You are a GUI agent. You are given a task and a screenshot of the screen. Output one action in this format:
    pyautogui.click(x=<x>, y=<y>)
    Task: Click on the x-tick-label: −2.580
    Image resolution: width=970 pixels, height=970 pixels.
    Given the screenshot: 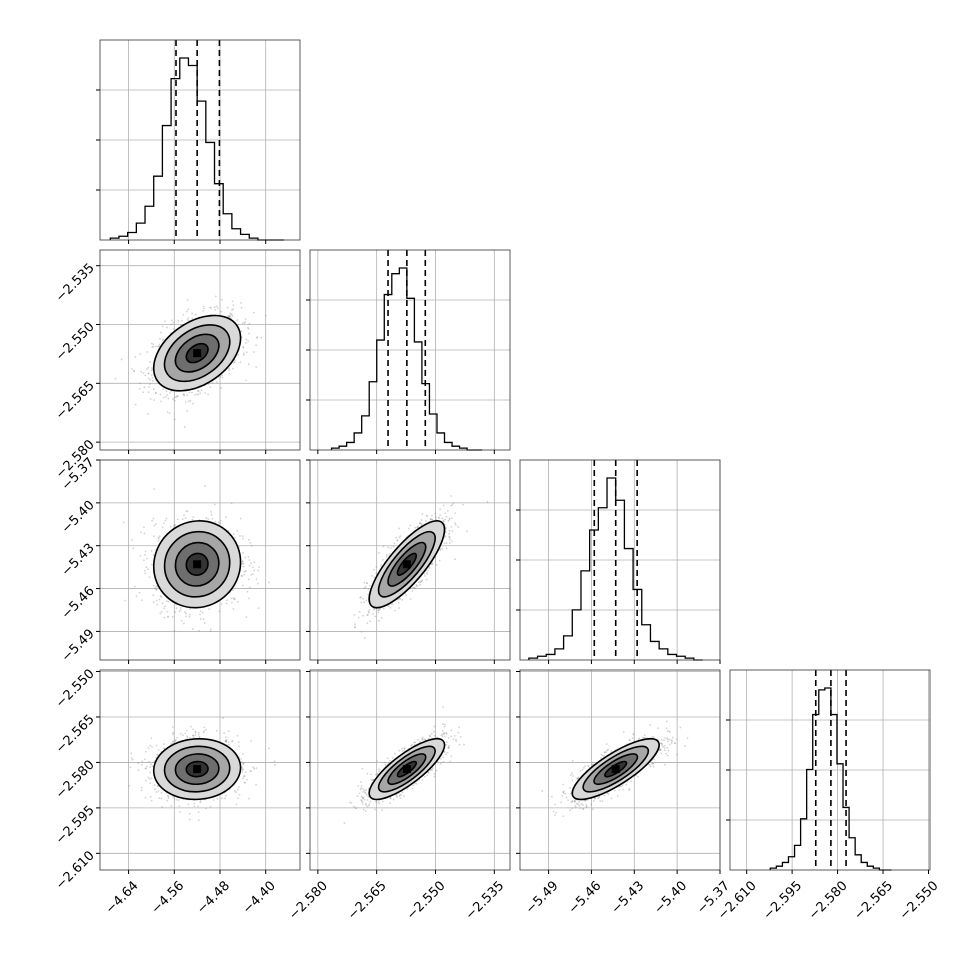 What is the action you would take?
    pyautogui.click(x=308, y=900)
    